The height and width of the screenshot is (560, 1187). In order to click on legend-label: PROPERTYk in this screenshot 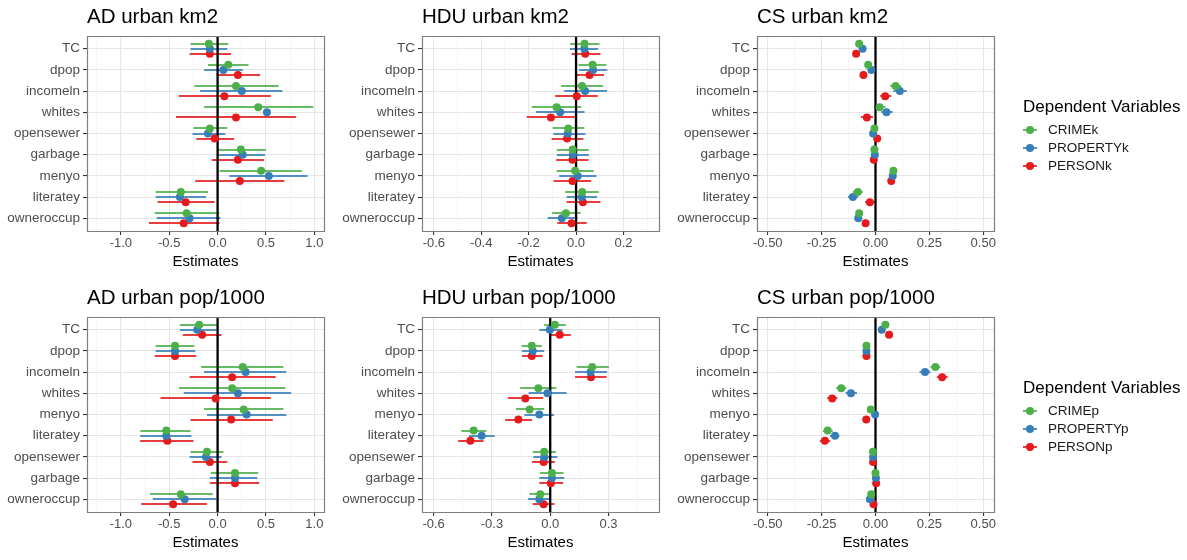, I will do `click(1089, 147)`.